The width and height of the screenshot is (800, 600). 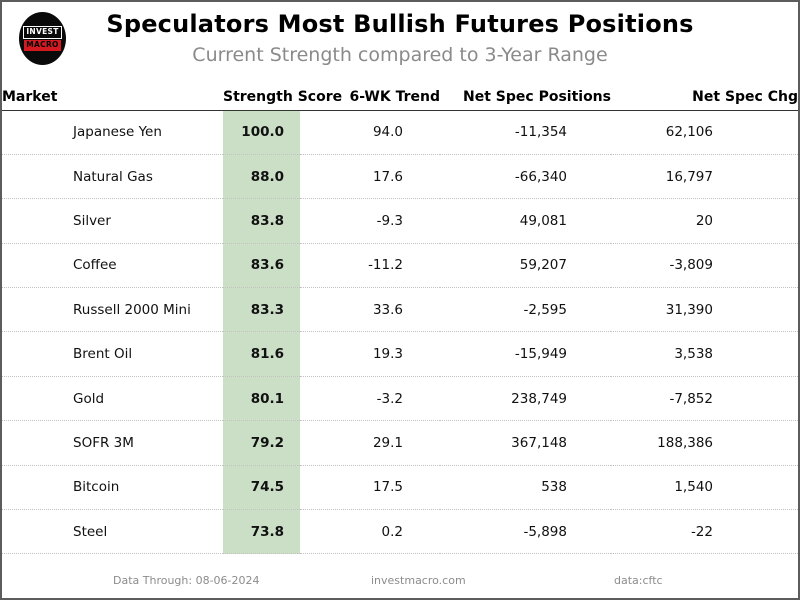 What do you see at coordinates (103, 442) in the screenshot?
I see `market-cell: SOFR 3M` at bounding box center [103, 442].